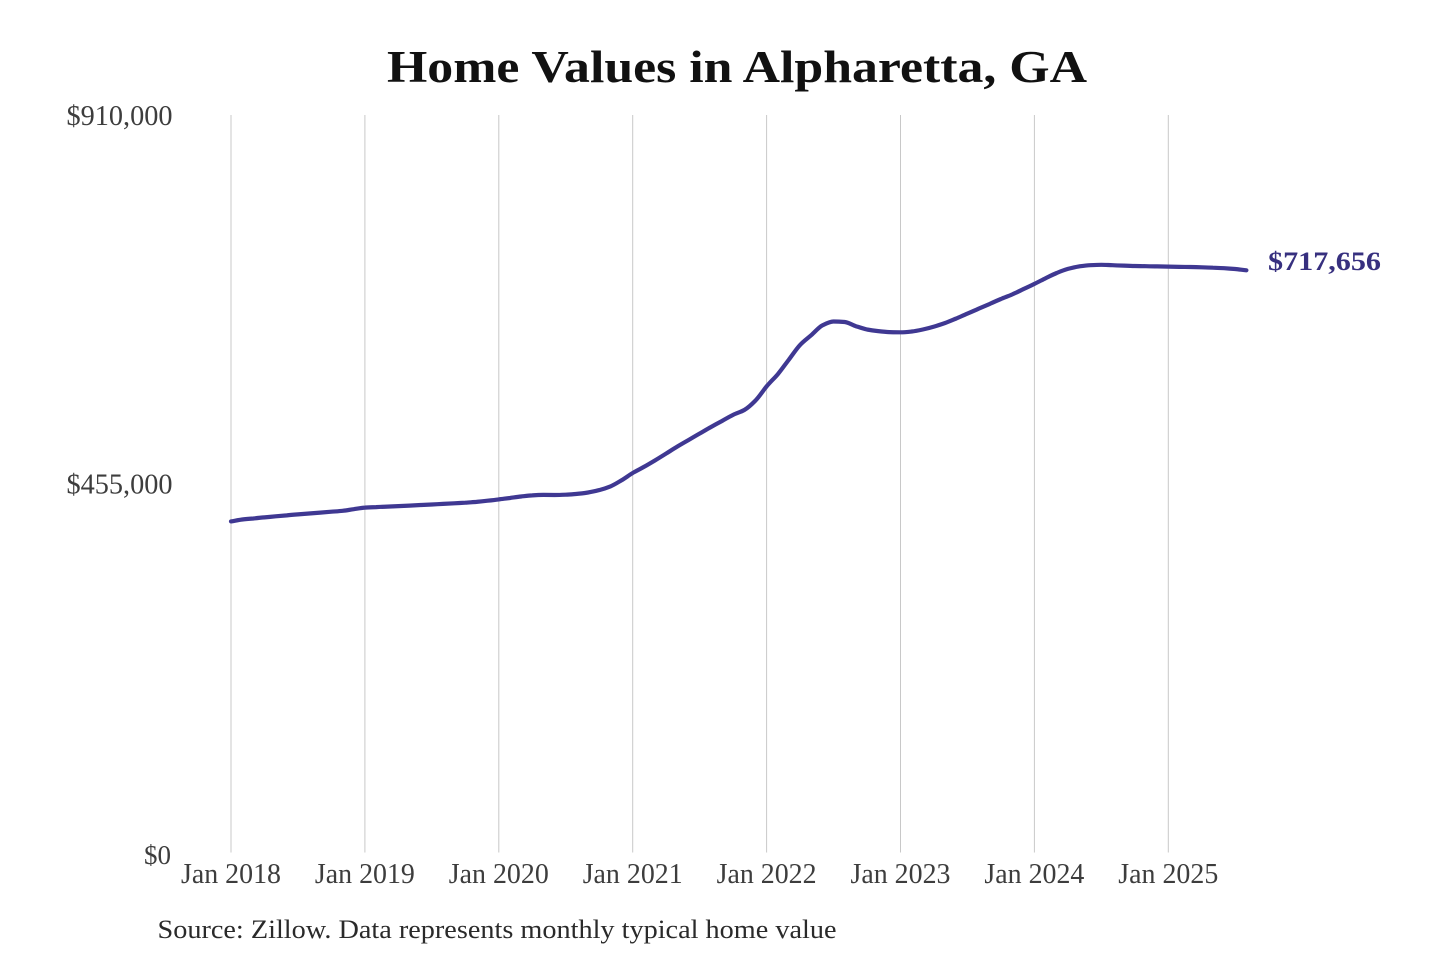 This screenshot has width=1440, height=960. What do you see at coordinates (901, 874) in the screenshot?
I see `svg-text: Jan 2023` at bounding box center [901, 874].